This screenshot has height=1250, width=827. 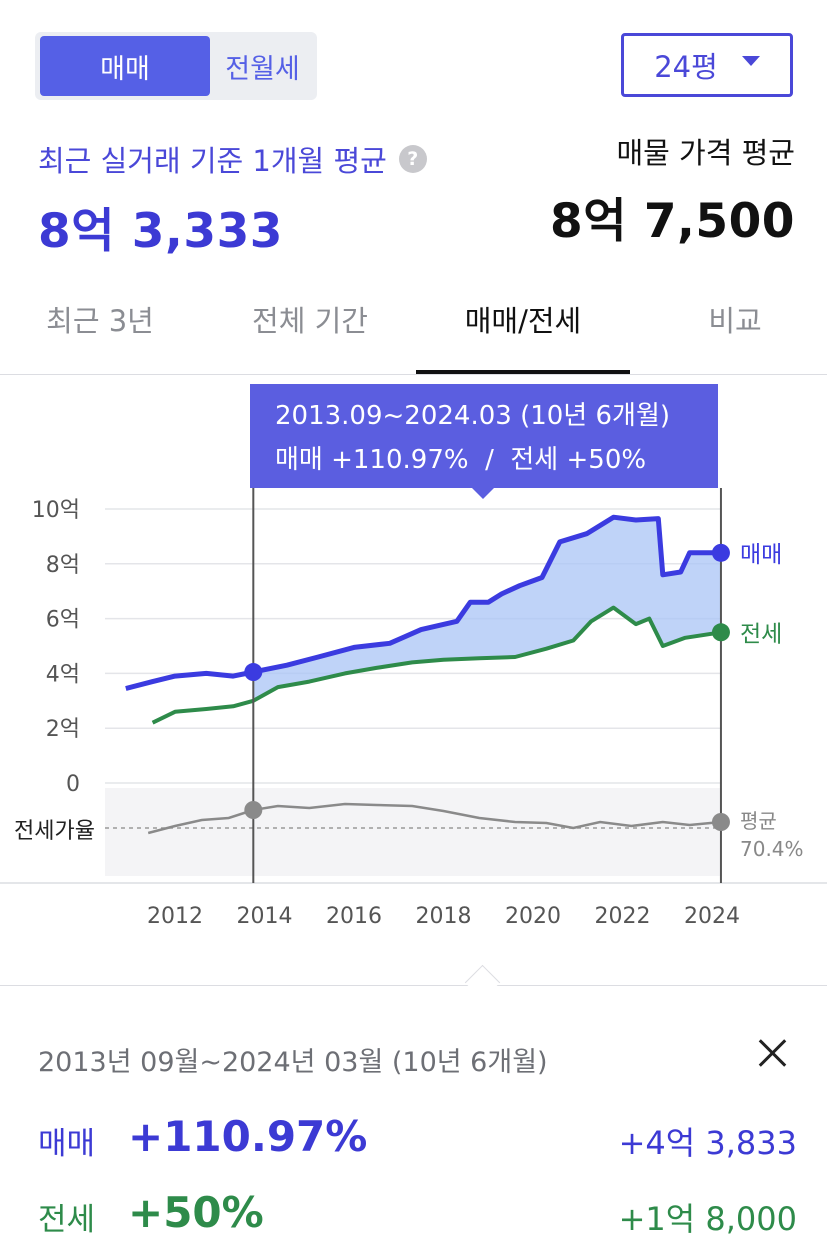 What do you see at coordinates (265, 916) in the screenshot?
I see `x-tick-label: 2014` at bounding box center [265, 916].